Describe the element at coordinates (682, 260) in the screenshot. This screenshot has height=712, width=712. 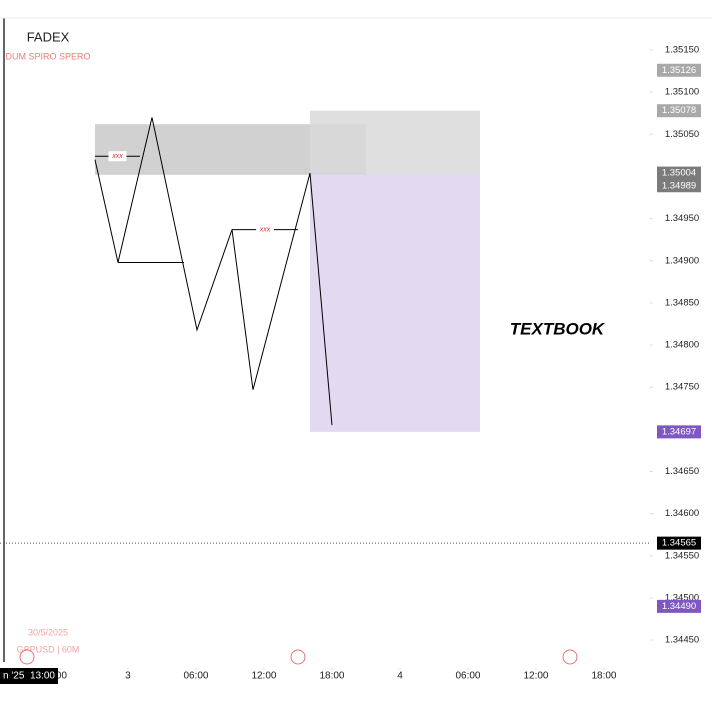
I see `y-tick-label: 1.34900` at that location.